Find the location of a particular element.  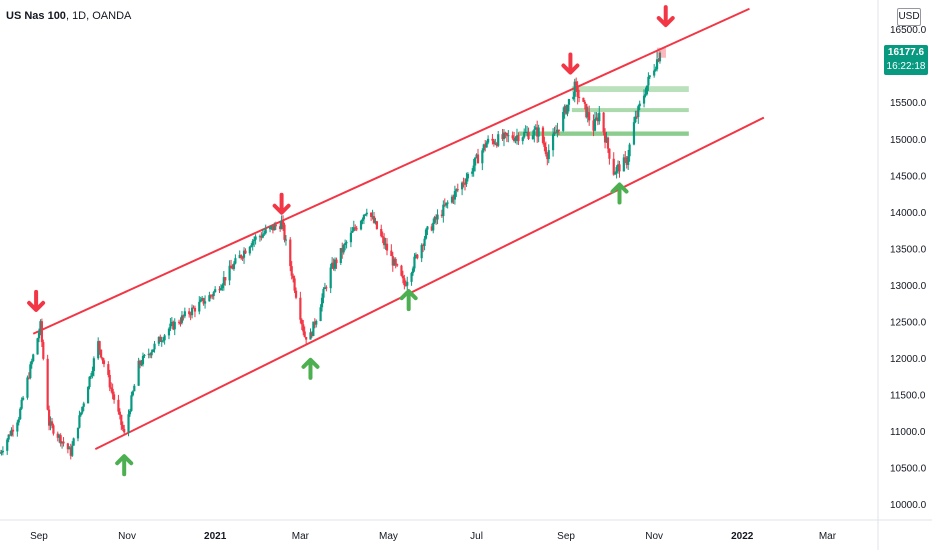

y-tick-label: 16500.0 is located at coordinates (908, 30).